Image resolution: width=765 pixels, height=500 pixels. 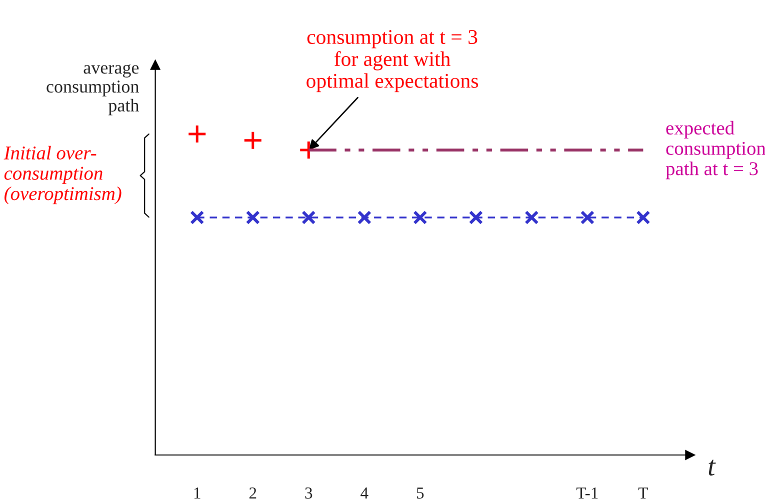 I want to click on x-tick-label: 4, so click(x=364, y=493).